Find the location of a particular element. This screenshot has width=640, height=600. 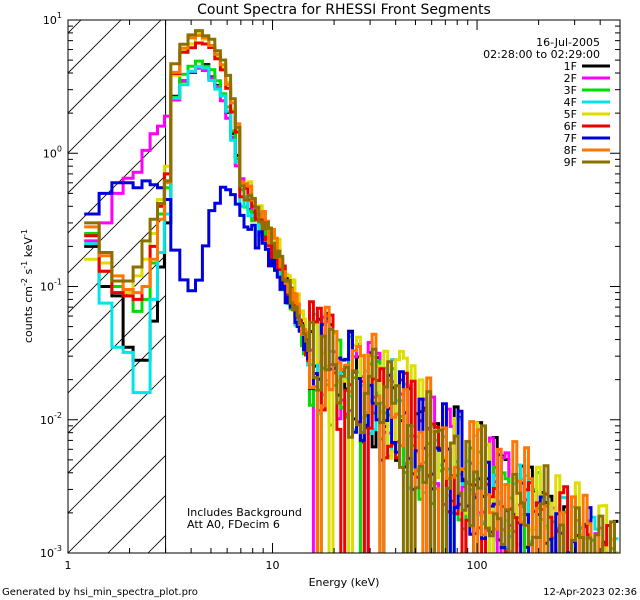

generated-by: Generated by hsi_min_spectra_plot.pro is located at coordinates (100, 592).